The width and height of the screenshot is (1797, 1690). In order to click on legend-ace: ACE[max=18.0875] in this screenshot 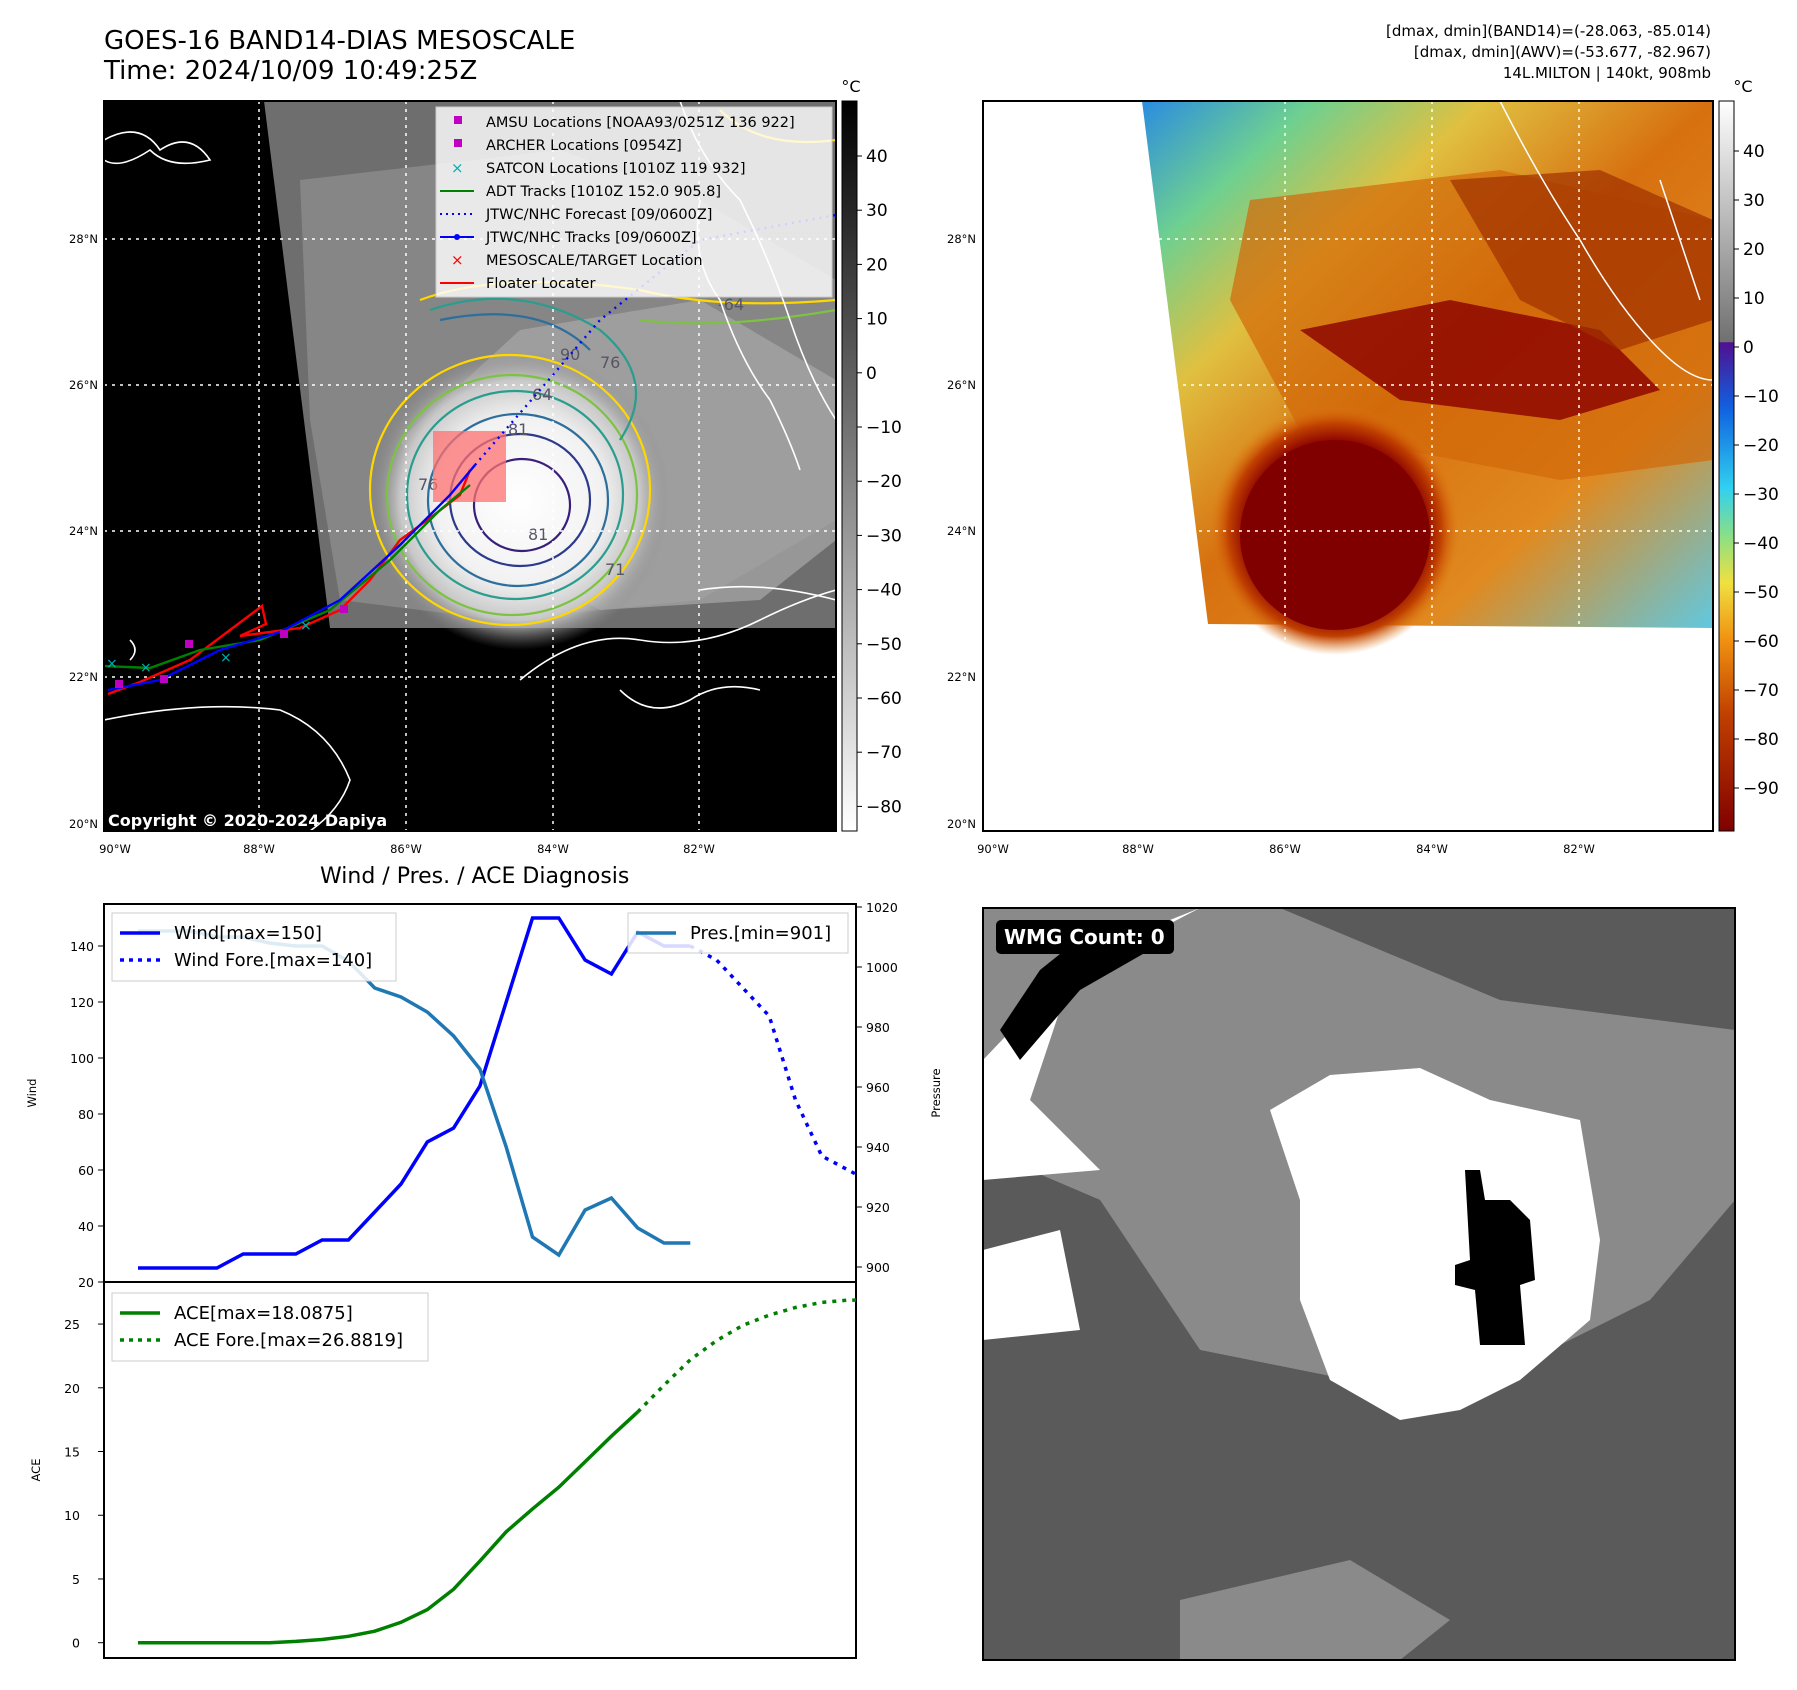, I will do `click(263, 1313)`.